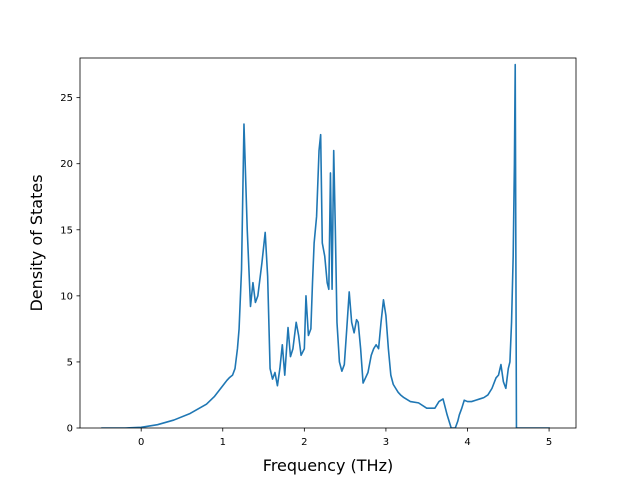  Describe the element at coordinates (66, 98) in the screenshot. I see `y-tick-label: 25` at that location.